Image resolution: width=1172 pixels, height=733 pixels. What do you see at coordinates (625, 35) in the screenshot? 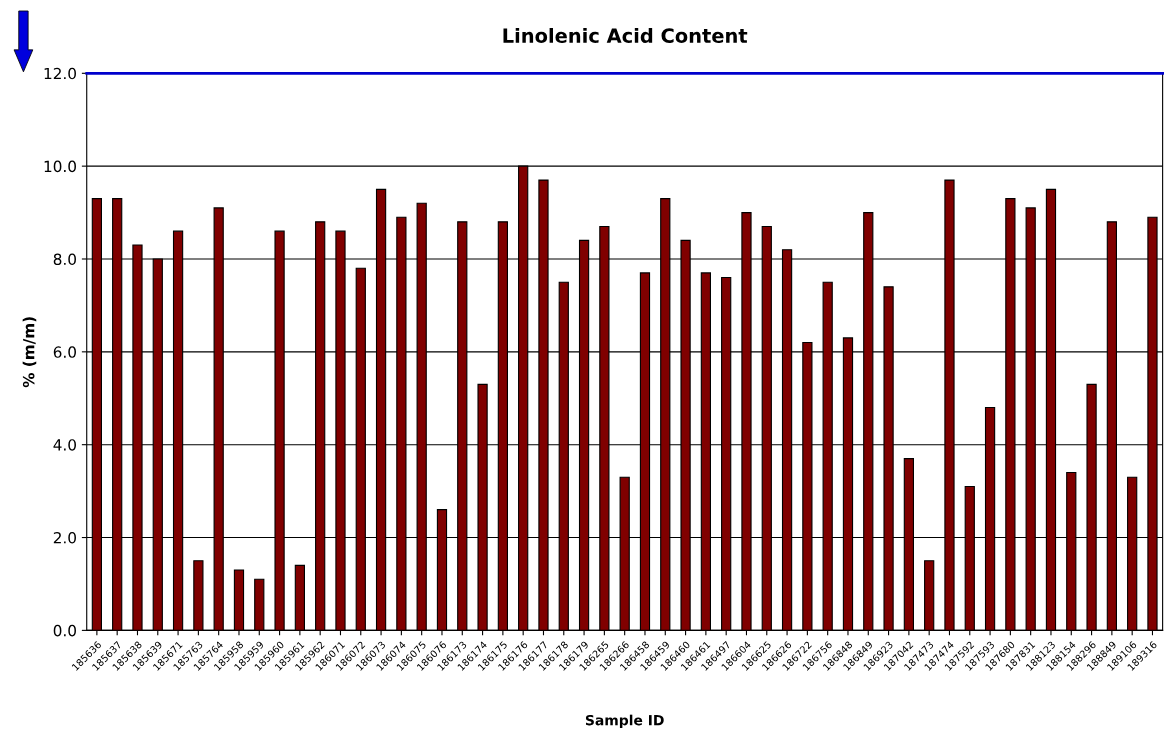
I see `chart-title: Linolenic Acid Content` at bounding box center [625, 35].